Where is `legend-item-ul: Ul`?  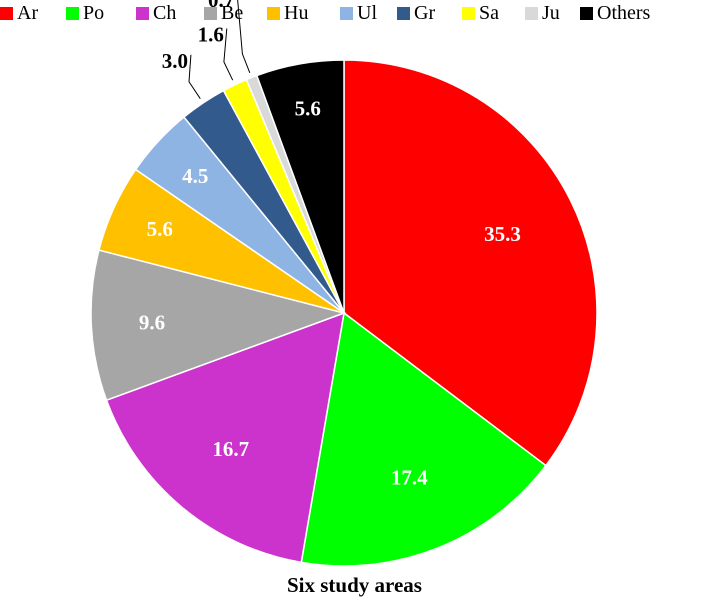 legend-item-ul: Ul is located at coordinates (358, 13).